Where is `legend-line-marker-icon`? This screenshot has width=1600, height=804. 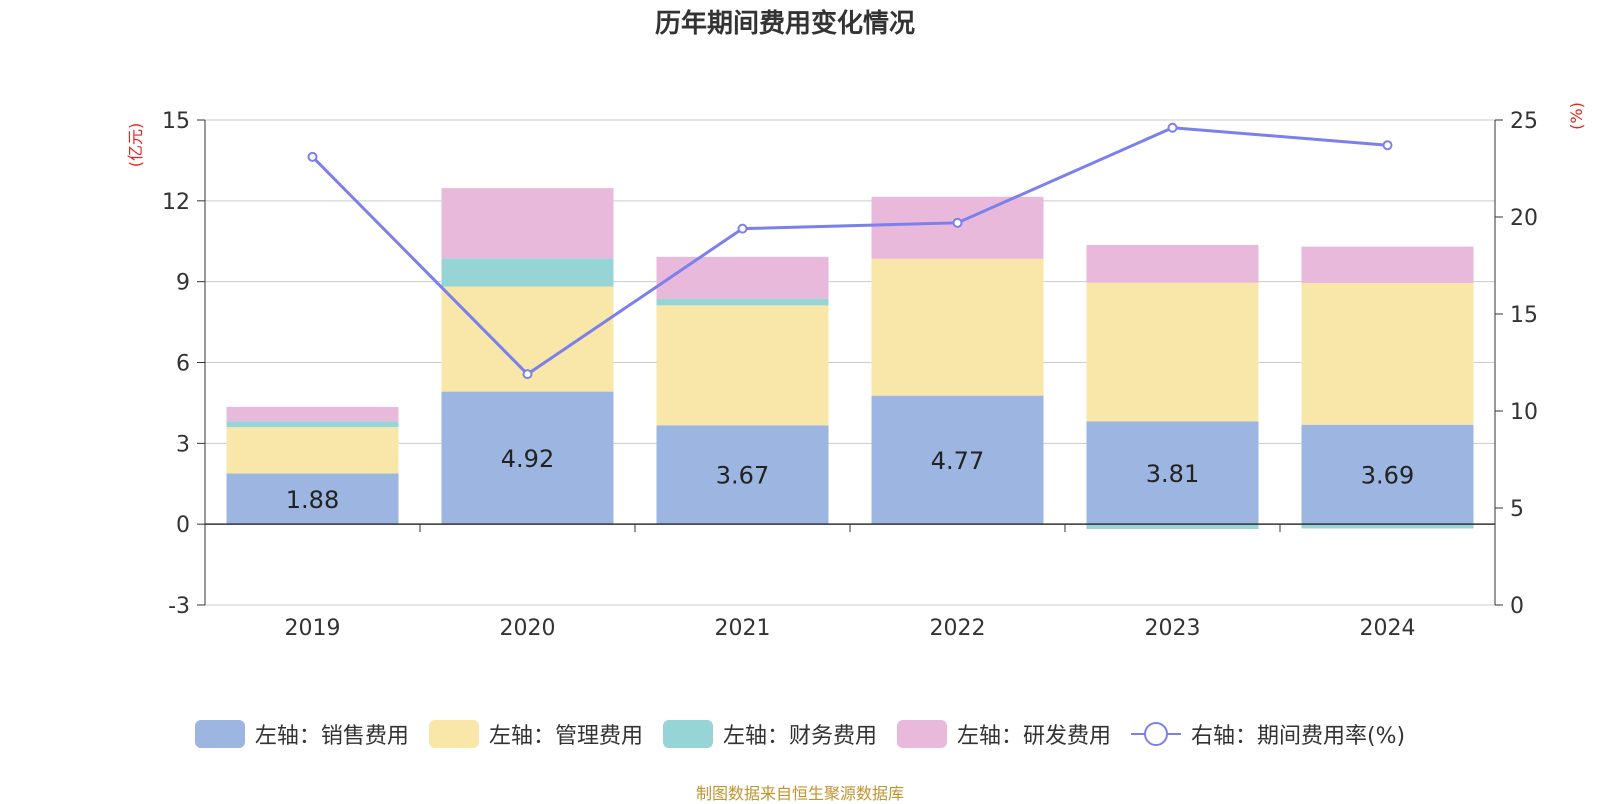
legend-line-marker-icon is located at coordinates (1155, 734).